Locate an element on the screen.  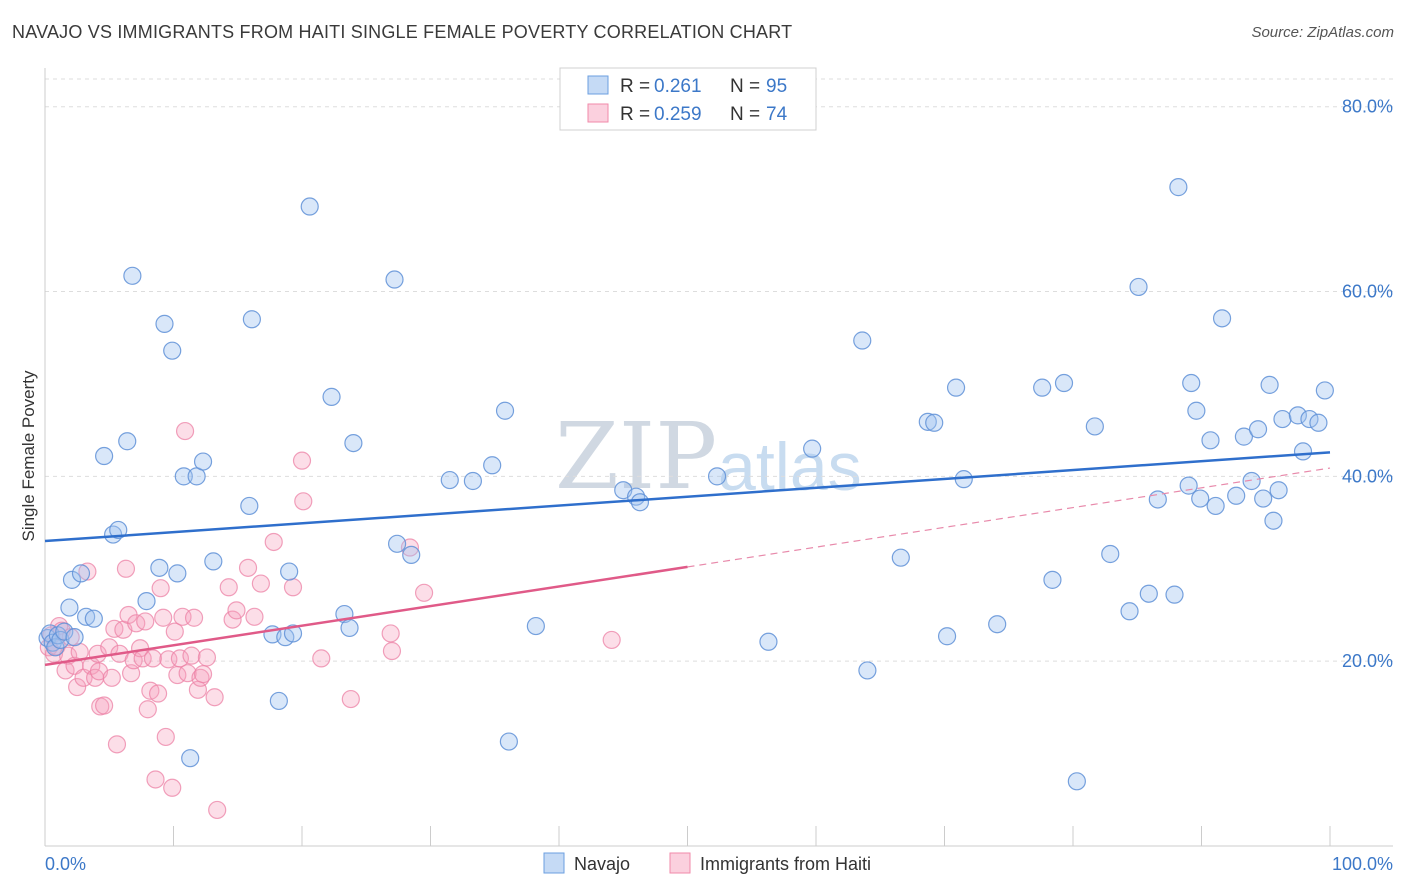
legend-r-value-navajo: 0.261 is located at coordinates (678, 86).